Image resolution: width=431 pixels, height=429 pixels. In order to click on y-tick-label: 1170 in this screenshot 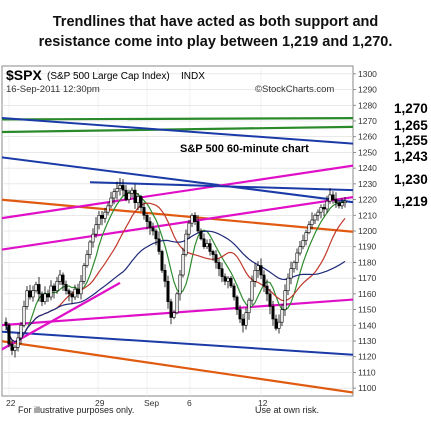, I will do `click(367, 278)`.